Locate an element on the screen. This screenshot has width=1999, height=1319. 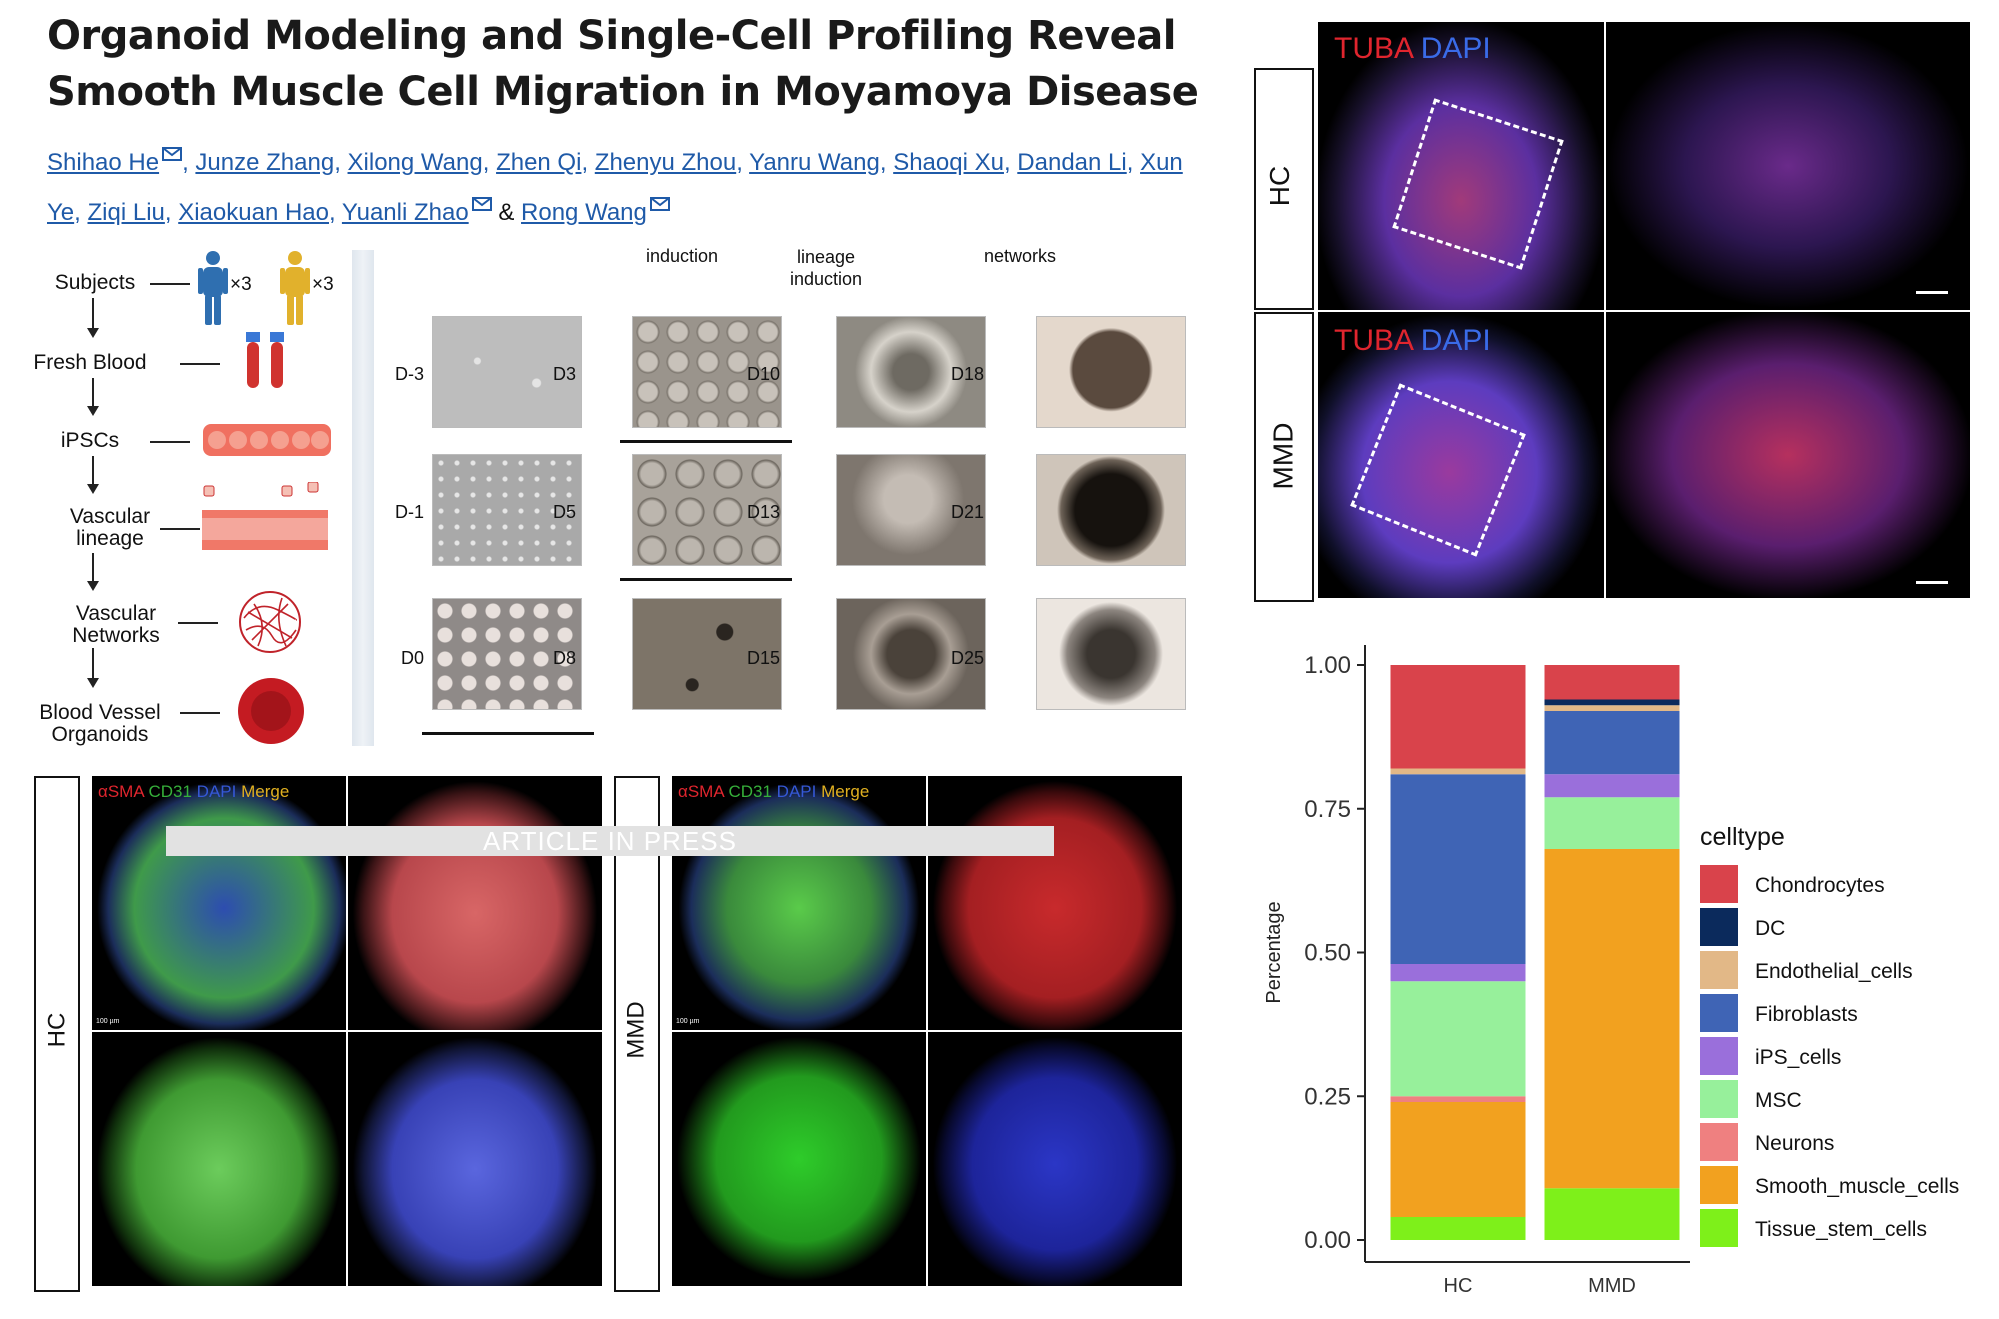
day-label: D-1 is located at coordinates (409, 512).